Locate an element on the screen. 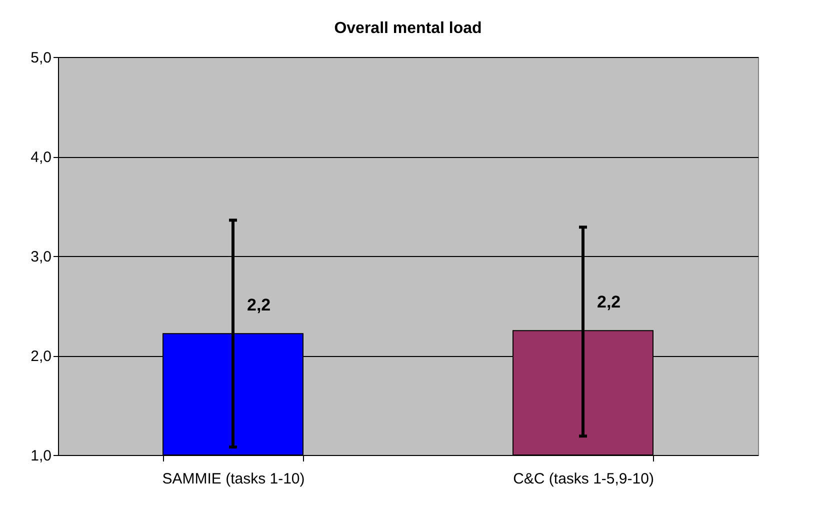 The height and width of the screenshot is (524, 822). y-tick-label: 5,0 is located at coordinates (41, 58).